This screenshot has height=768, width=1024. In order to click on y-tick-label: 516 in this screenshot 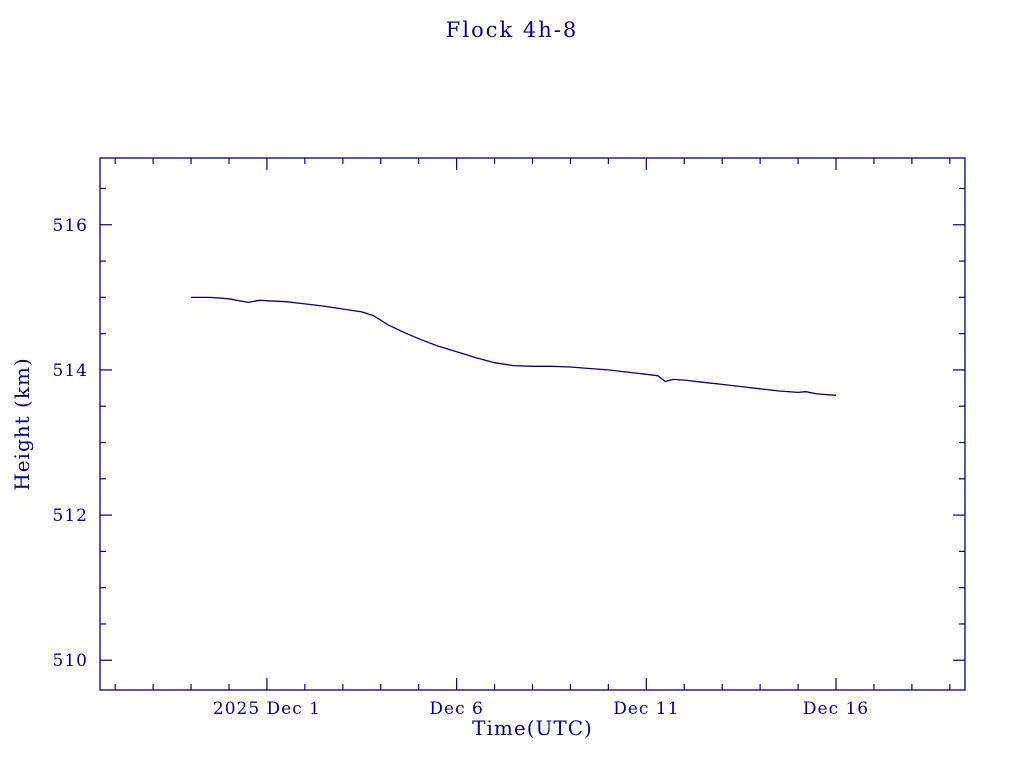, I will do `click(70, 226)`.